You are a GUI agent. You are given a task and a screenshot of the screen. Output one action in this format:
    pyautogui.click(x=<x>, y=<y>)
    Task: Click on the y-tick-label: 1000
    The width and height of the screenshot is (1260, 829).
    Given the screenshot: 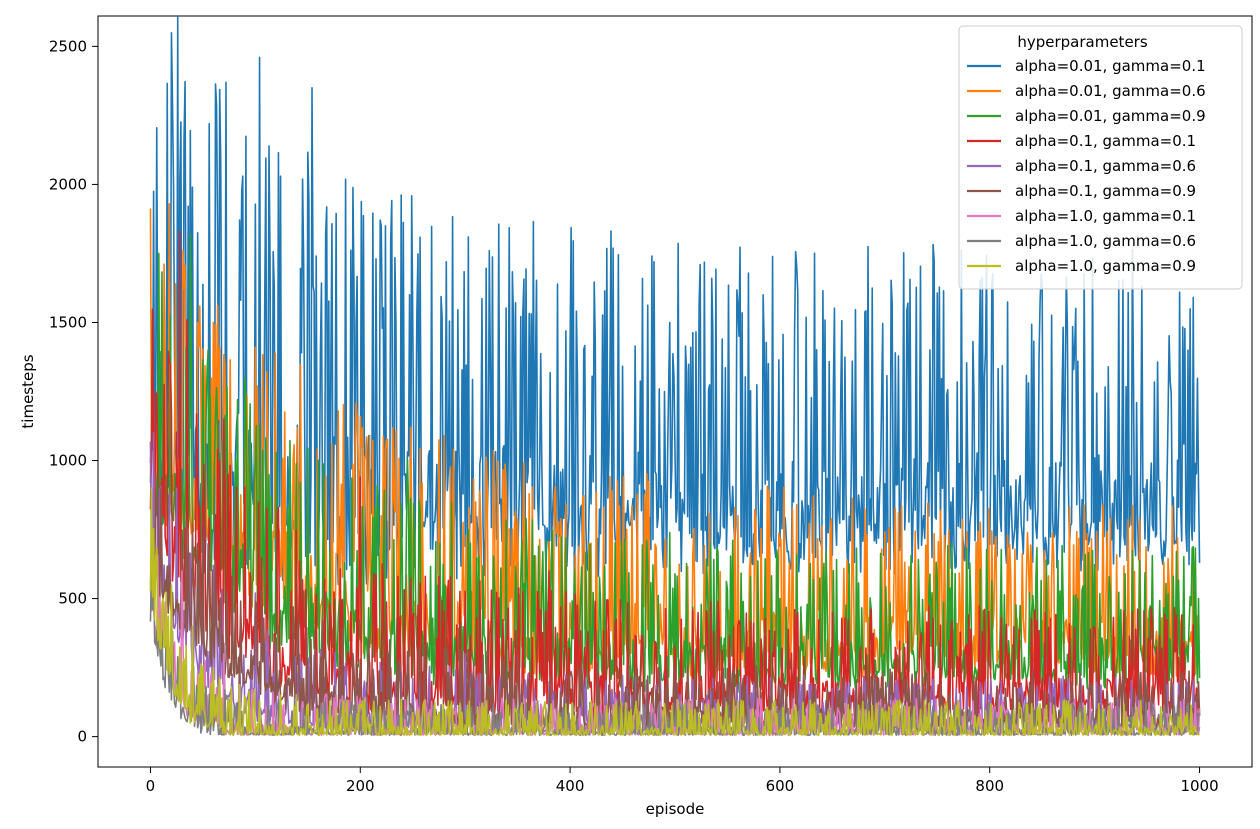 What is the action you would take?
    pyautogui.click(x=68, y=461)
    